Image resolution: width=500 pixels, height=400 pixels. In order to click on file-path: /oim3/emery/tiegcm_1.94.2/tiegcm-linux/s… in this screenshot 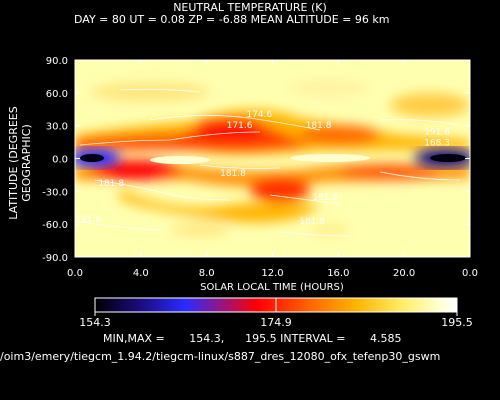, I will do `click(220, 356)`.